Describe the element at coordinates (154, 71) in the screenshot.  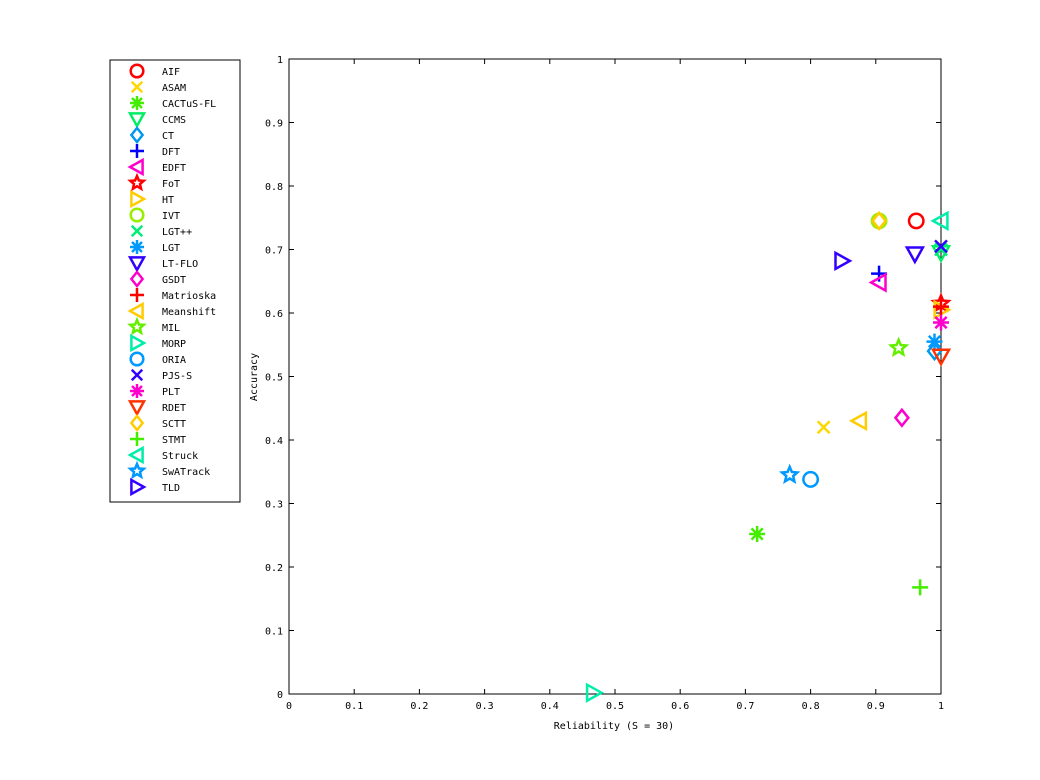
I see `legend-item-aif: AIF` at that location.